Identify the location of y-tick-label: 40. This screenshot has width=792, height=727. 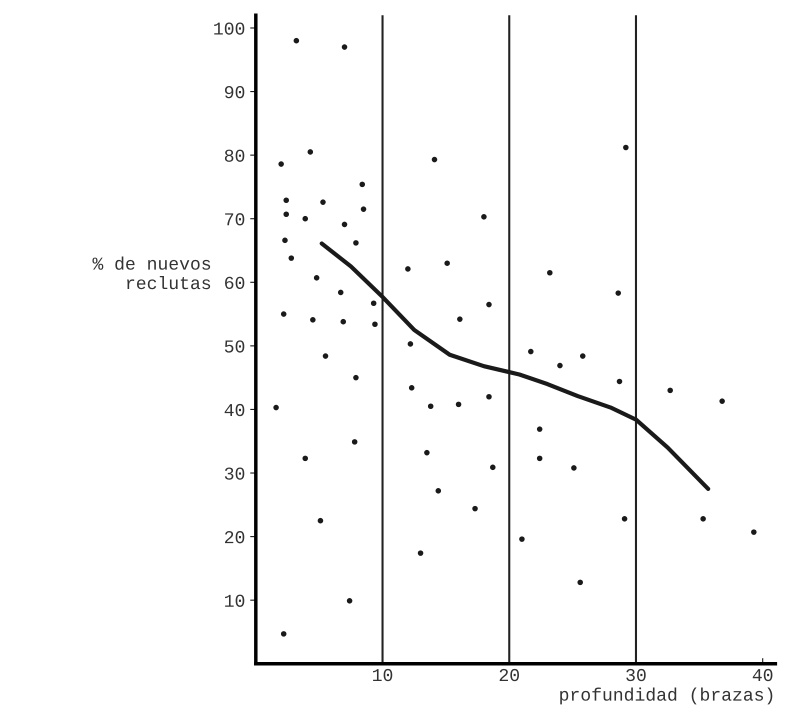
(234, 410).